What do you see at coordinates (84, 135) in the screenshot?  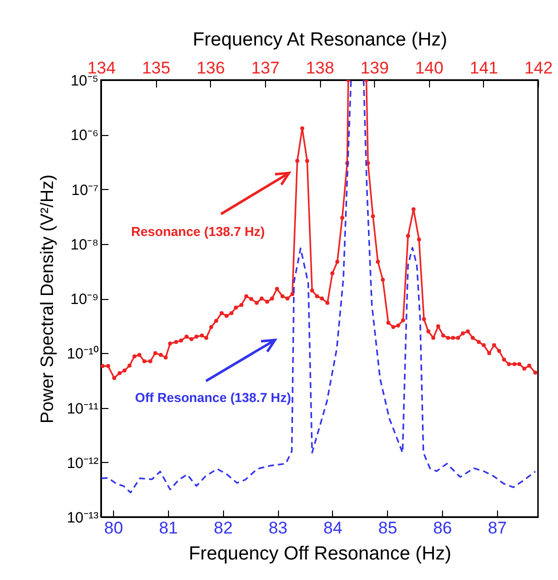 I see `y-tick-label: 10⁻⁶` at bounding box center [84, 135].